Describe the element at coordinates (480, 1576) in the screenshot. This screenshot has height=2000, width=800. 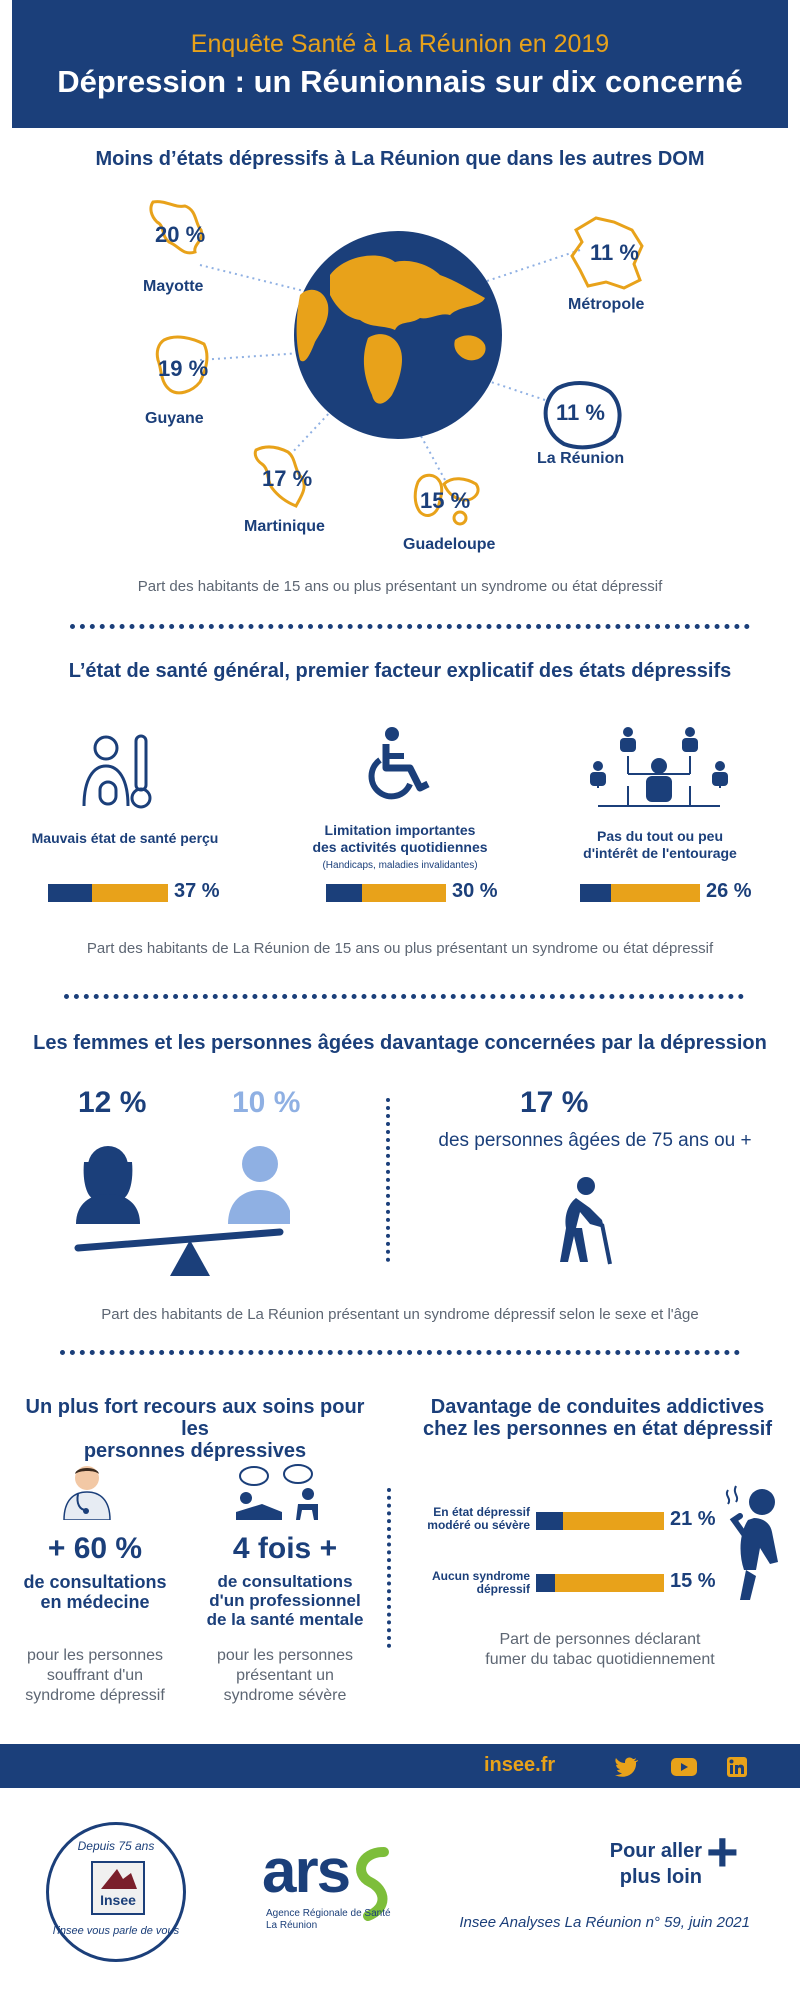
I see `smoke-row2-label-line1: Aucun syndrome` at that location.